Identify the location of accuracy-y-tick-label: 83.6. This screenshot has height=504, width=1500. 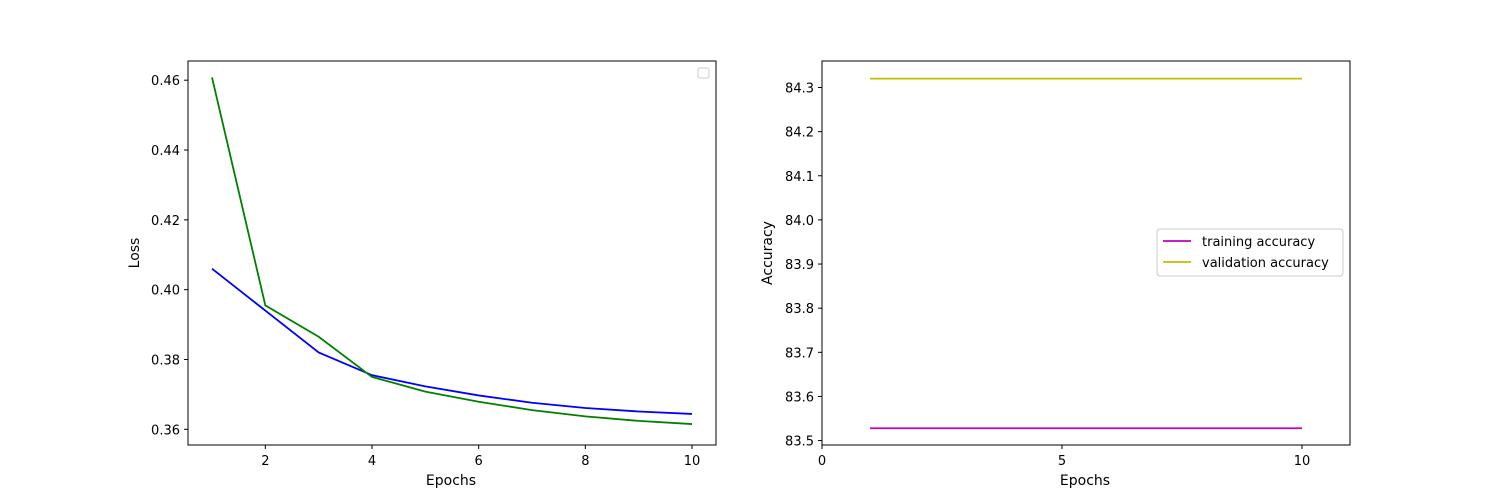
(799, 397).